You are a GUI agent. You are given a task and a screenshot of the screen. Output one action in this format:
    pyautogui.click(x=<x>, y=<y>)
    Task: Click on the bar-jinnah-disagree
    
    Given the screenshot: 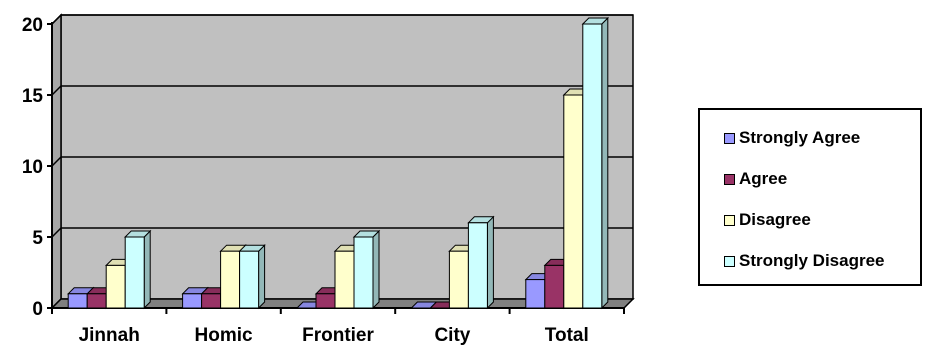 What is the action you would take?
    pyautogui.click(x=115, y=286)
    